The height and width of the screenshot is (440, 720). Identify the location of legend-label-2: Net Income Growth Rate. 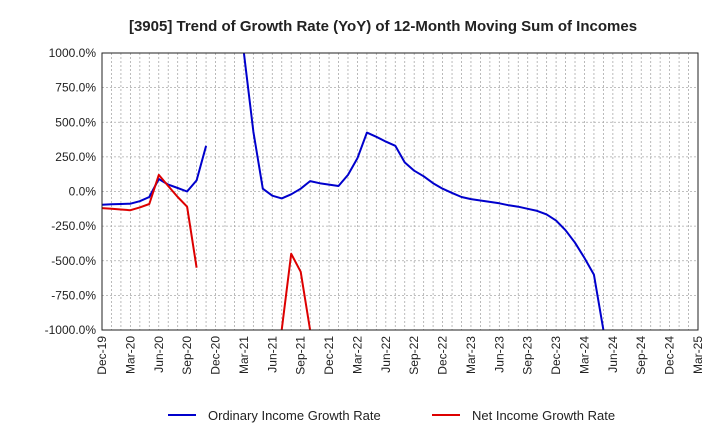
(543, 415).